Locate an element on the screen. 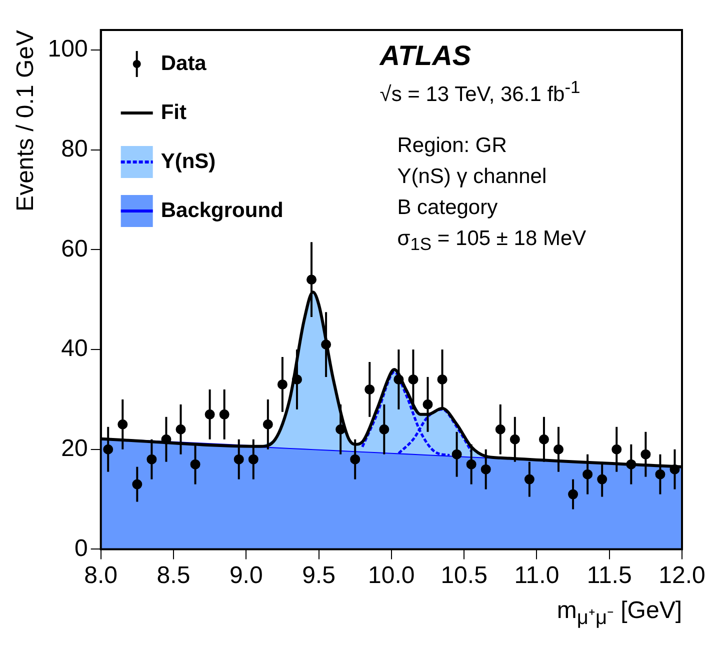  x-tick-label: 11.5 is located at coordinates (609, 576).